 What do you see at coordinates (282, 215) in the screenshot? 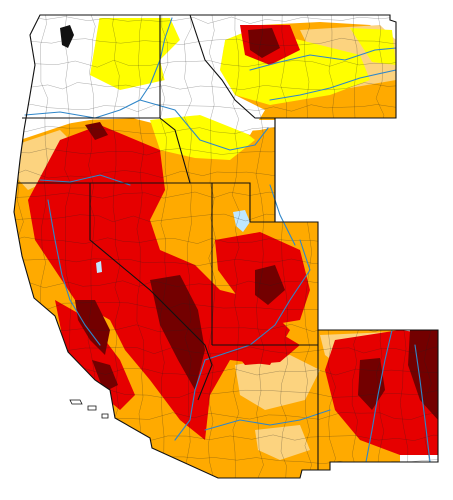
I see `green-river` at bounding box center [282, 215].